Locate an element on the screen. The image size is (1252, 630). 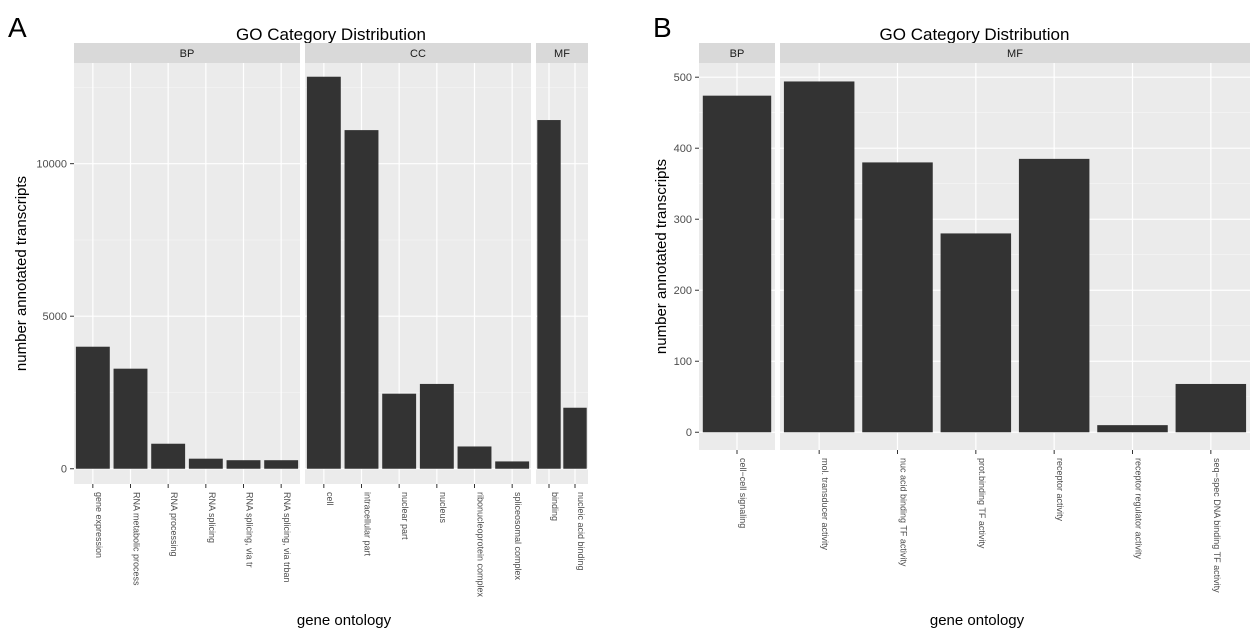
facet-mf: MF binding nucleic acid binding is located at coordinates (562, 307).